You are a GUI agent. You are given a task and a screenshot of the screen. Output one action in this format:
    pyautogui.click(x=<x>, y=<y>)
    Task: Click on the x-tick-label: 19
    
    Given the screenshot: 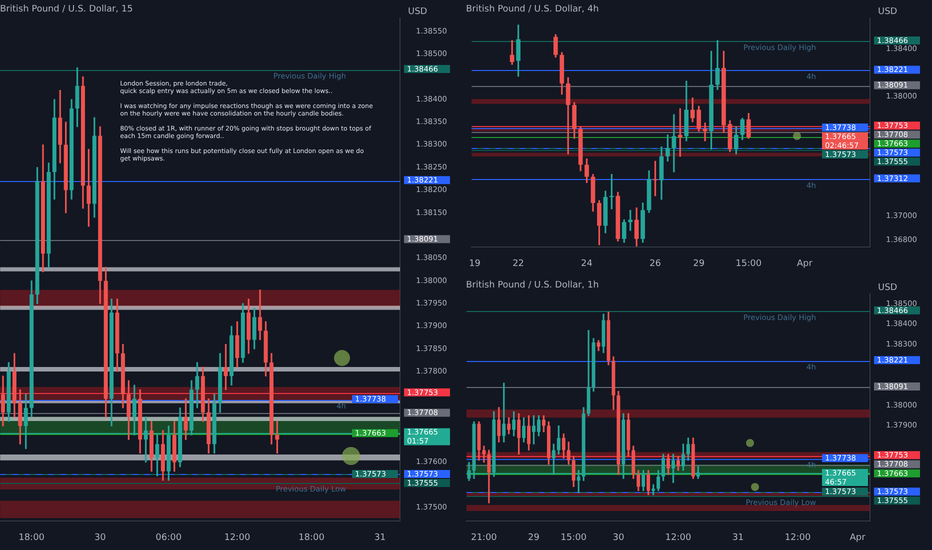 What is the action you would take?
    pyautogui.click(x=475, y=263)
    